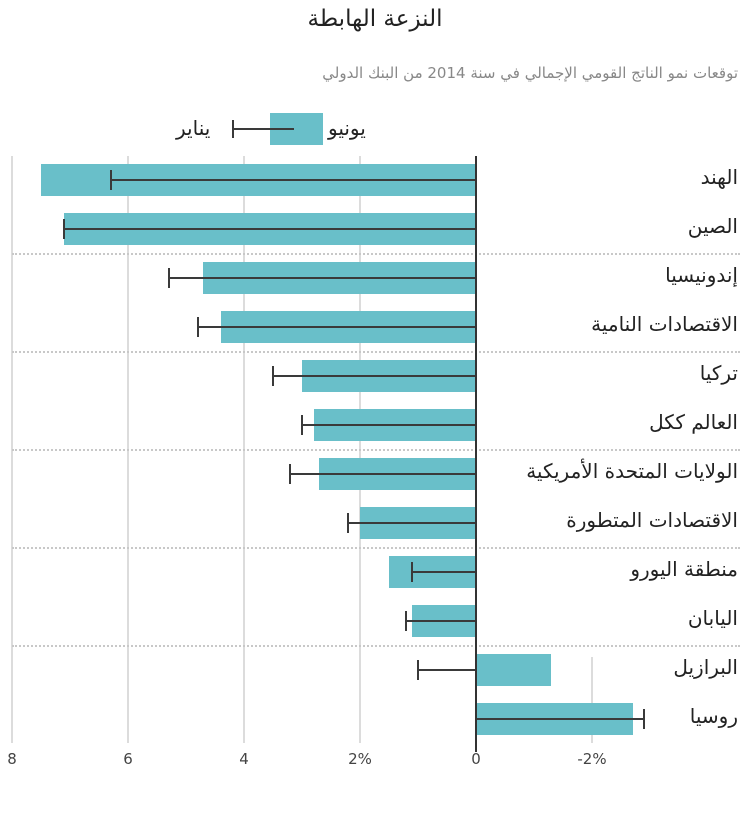 The width and height of the screenshot is (750, 823). What do you see at coordinates (719, 177) in the screenshot?
I see `category-label: الهند` at bounding box center [719, 177].